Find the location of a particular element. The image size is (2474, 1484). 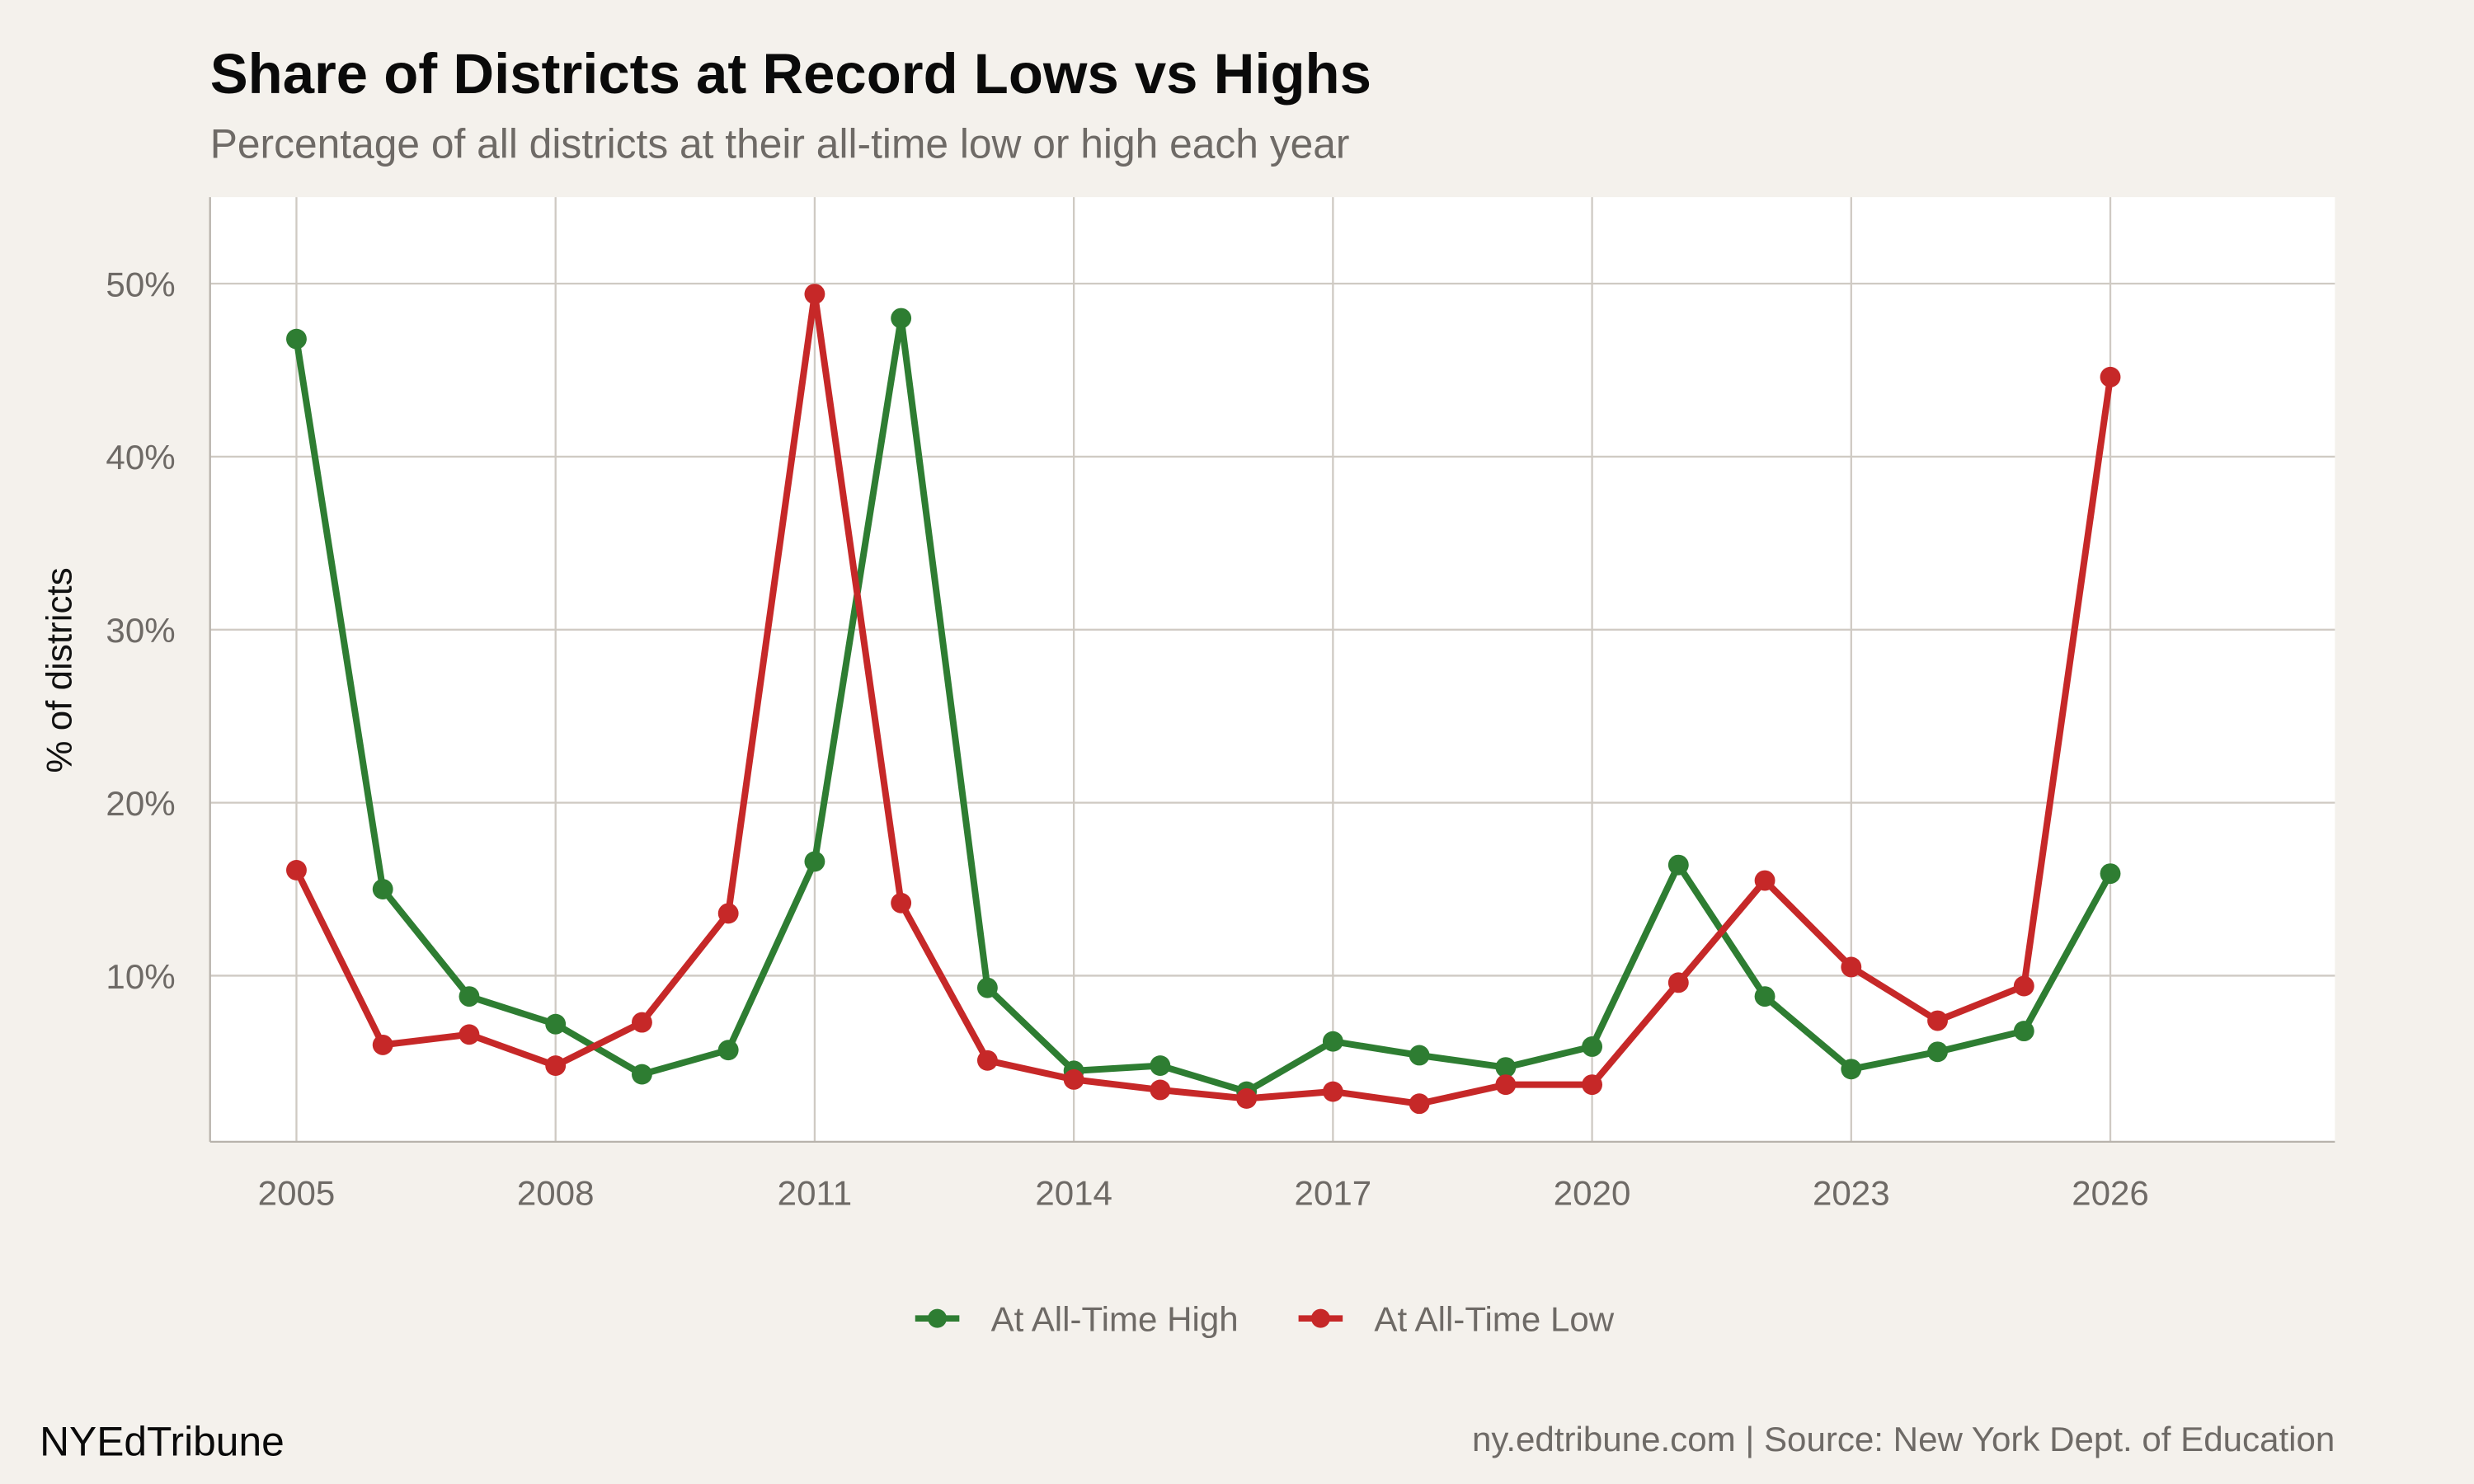

x-tick-label: 2011 is located at coordinates (815, 1192).